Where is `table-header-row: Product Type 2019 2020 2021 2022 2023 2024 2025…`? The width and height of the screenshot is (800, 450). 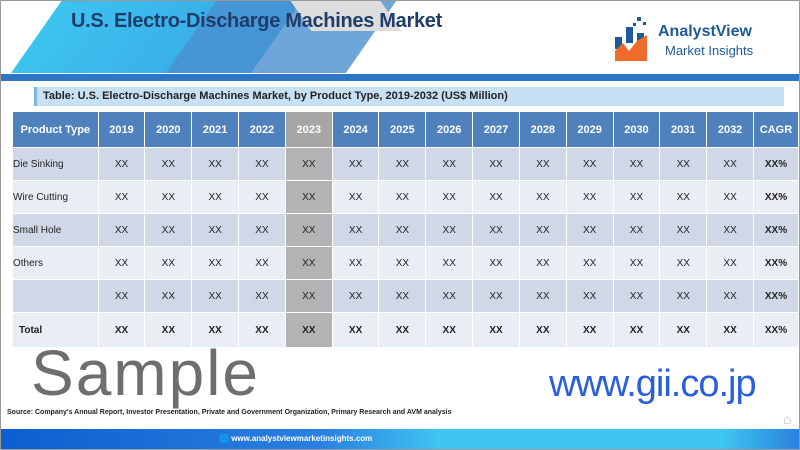 table-header-row: Product Type 2019 2020 2021 2022 2023 2024 2025… is located at coordinates (405, 129).